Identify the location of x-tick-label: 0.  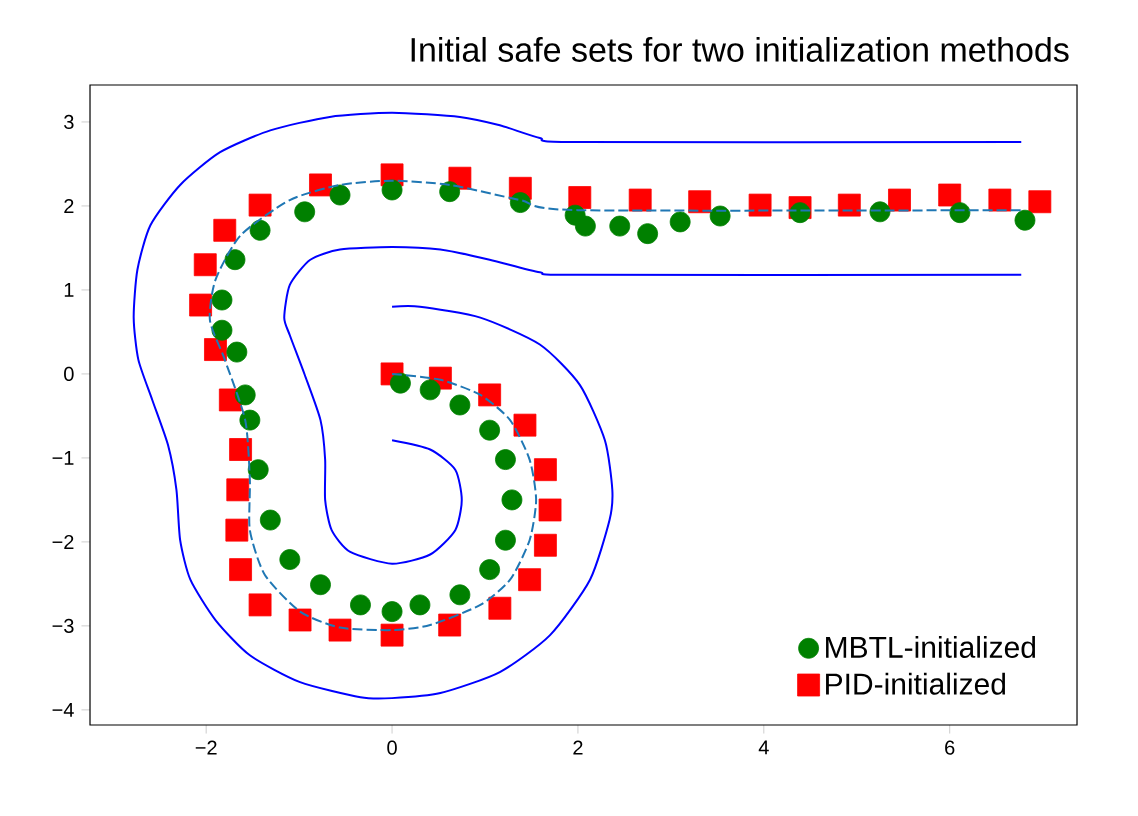
(392, 747).